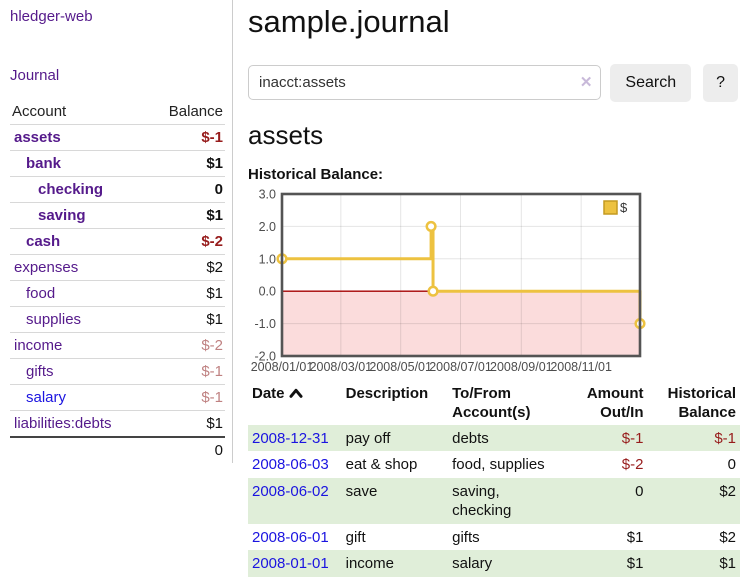 The width and height of the screenshot is (742, 582). Describe the element at coordinates (624, 207) in the screenshot. I see `legend-label: $` at that location.